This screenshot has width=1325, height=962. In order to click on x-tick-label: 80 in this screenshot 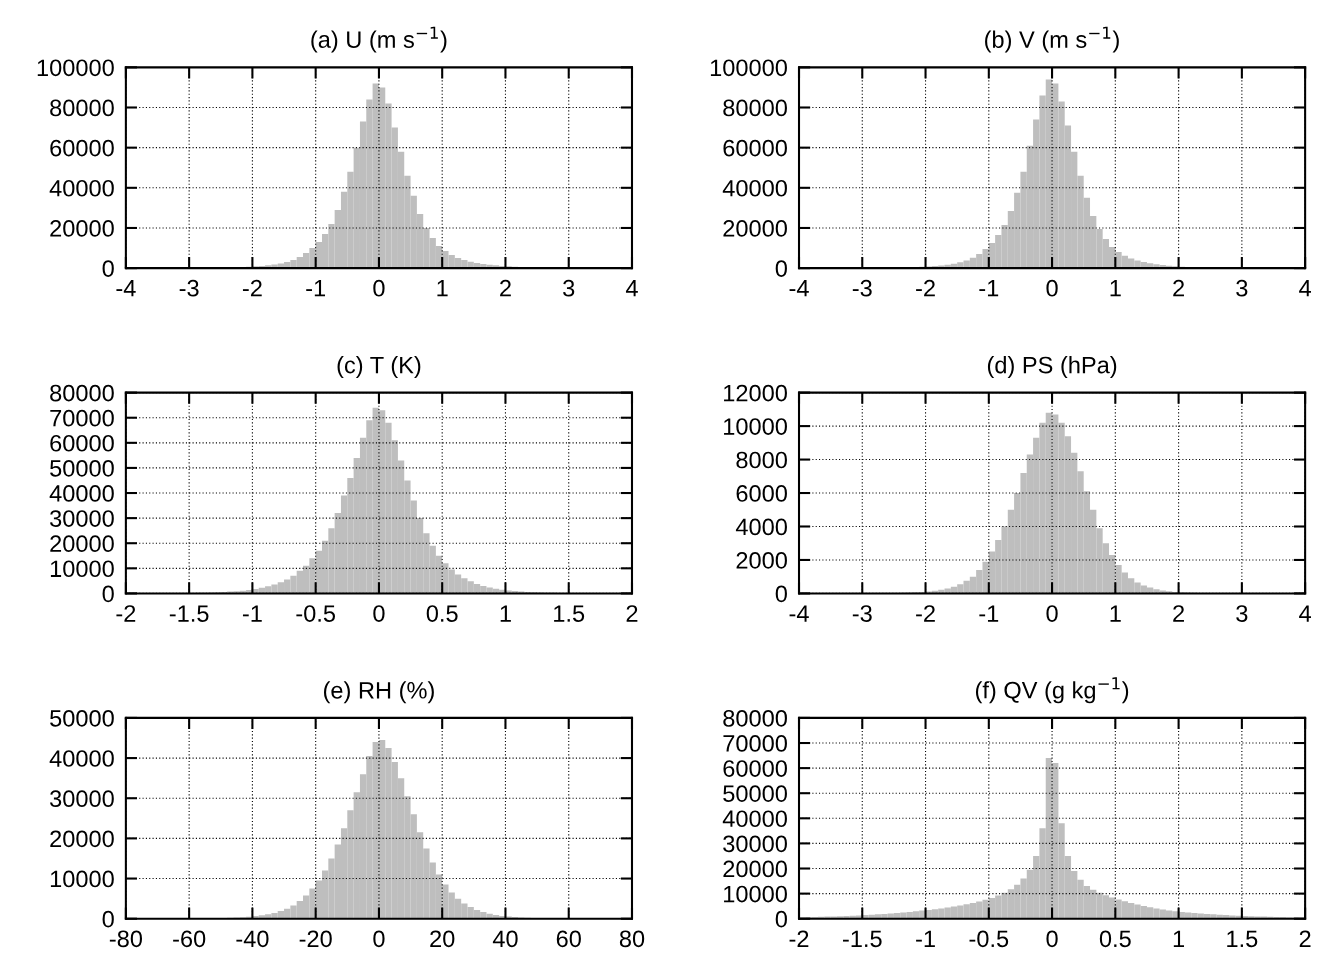, I will do `click(632, 939)`.